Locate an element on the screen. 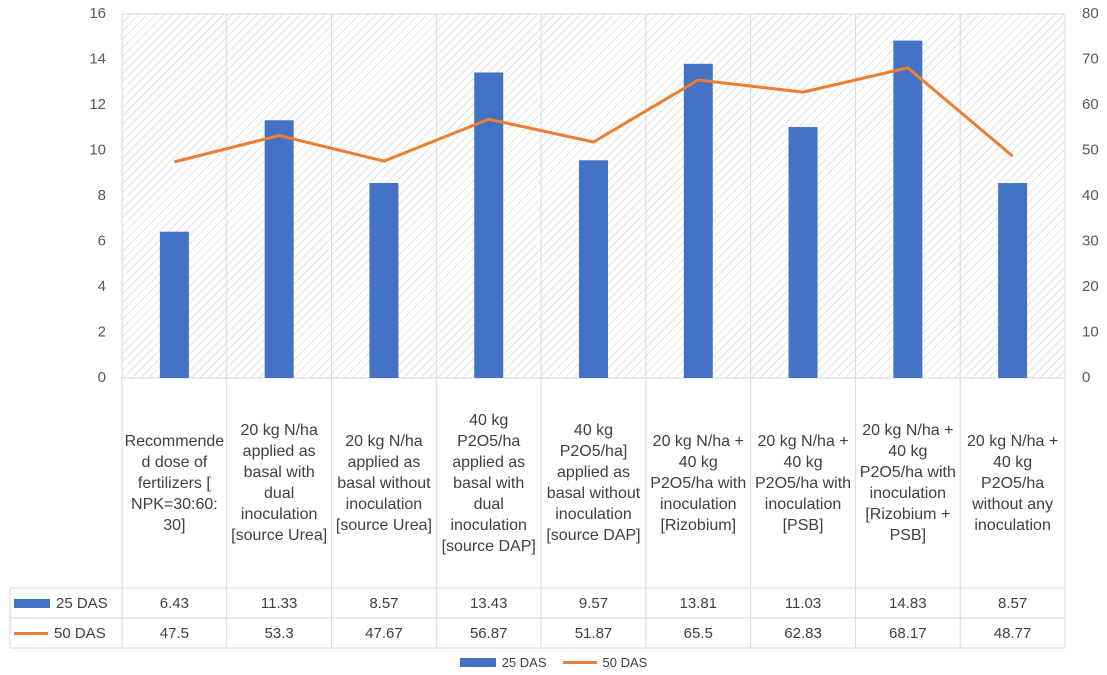 The image size is (1107, 675). y-tick-label: 4 is located at coordinates (102, 286).